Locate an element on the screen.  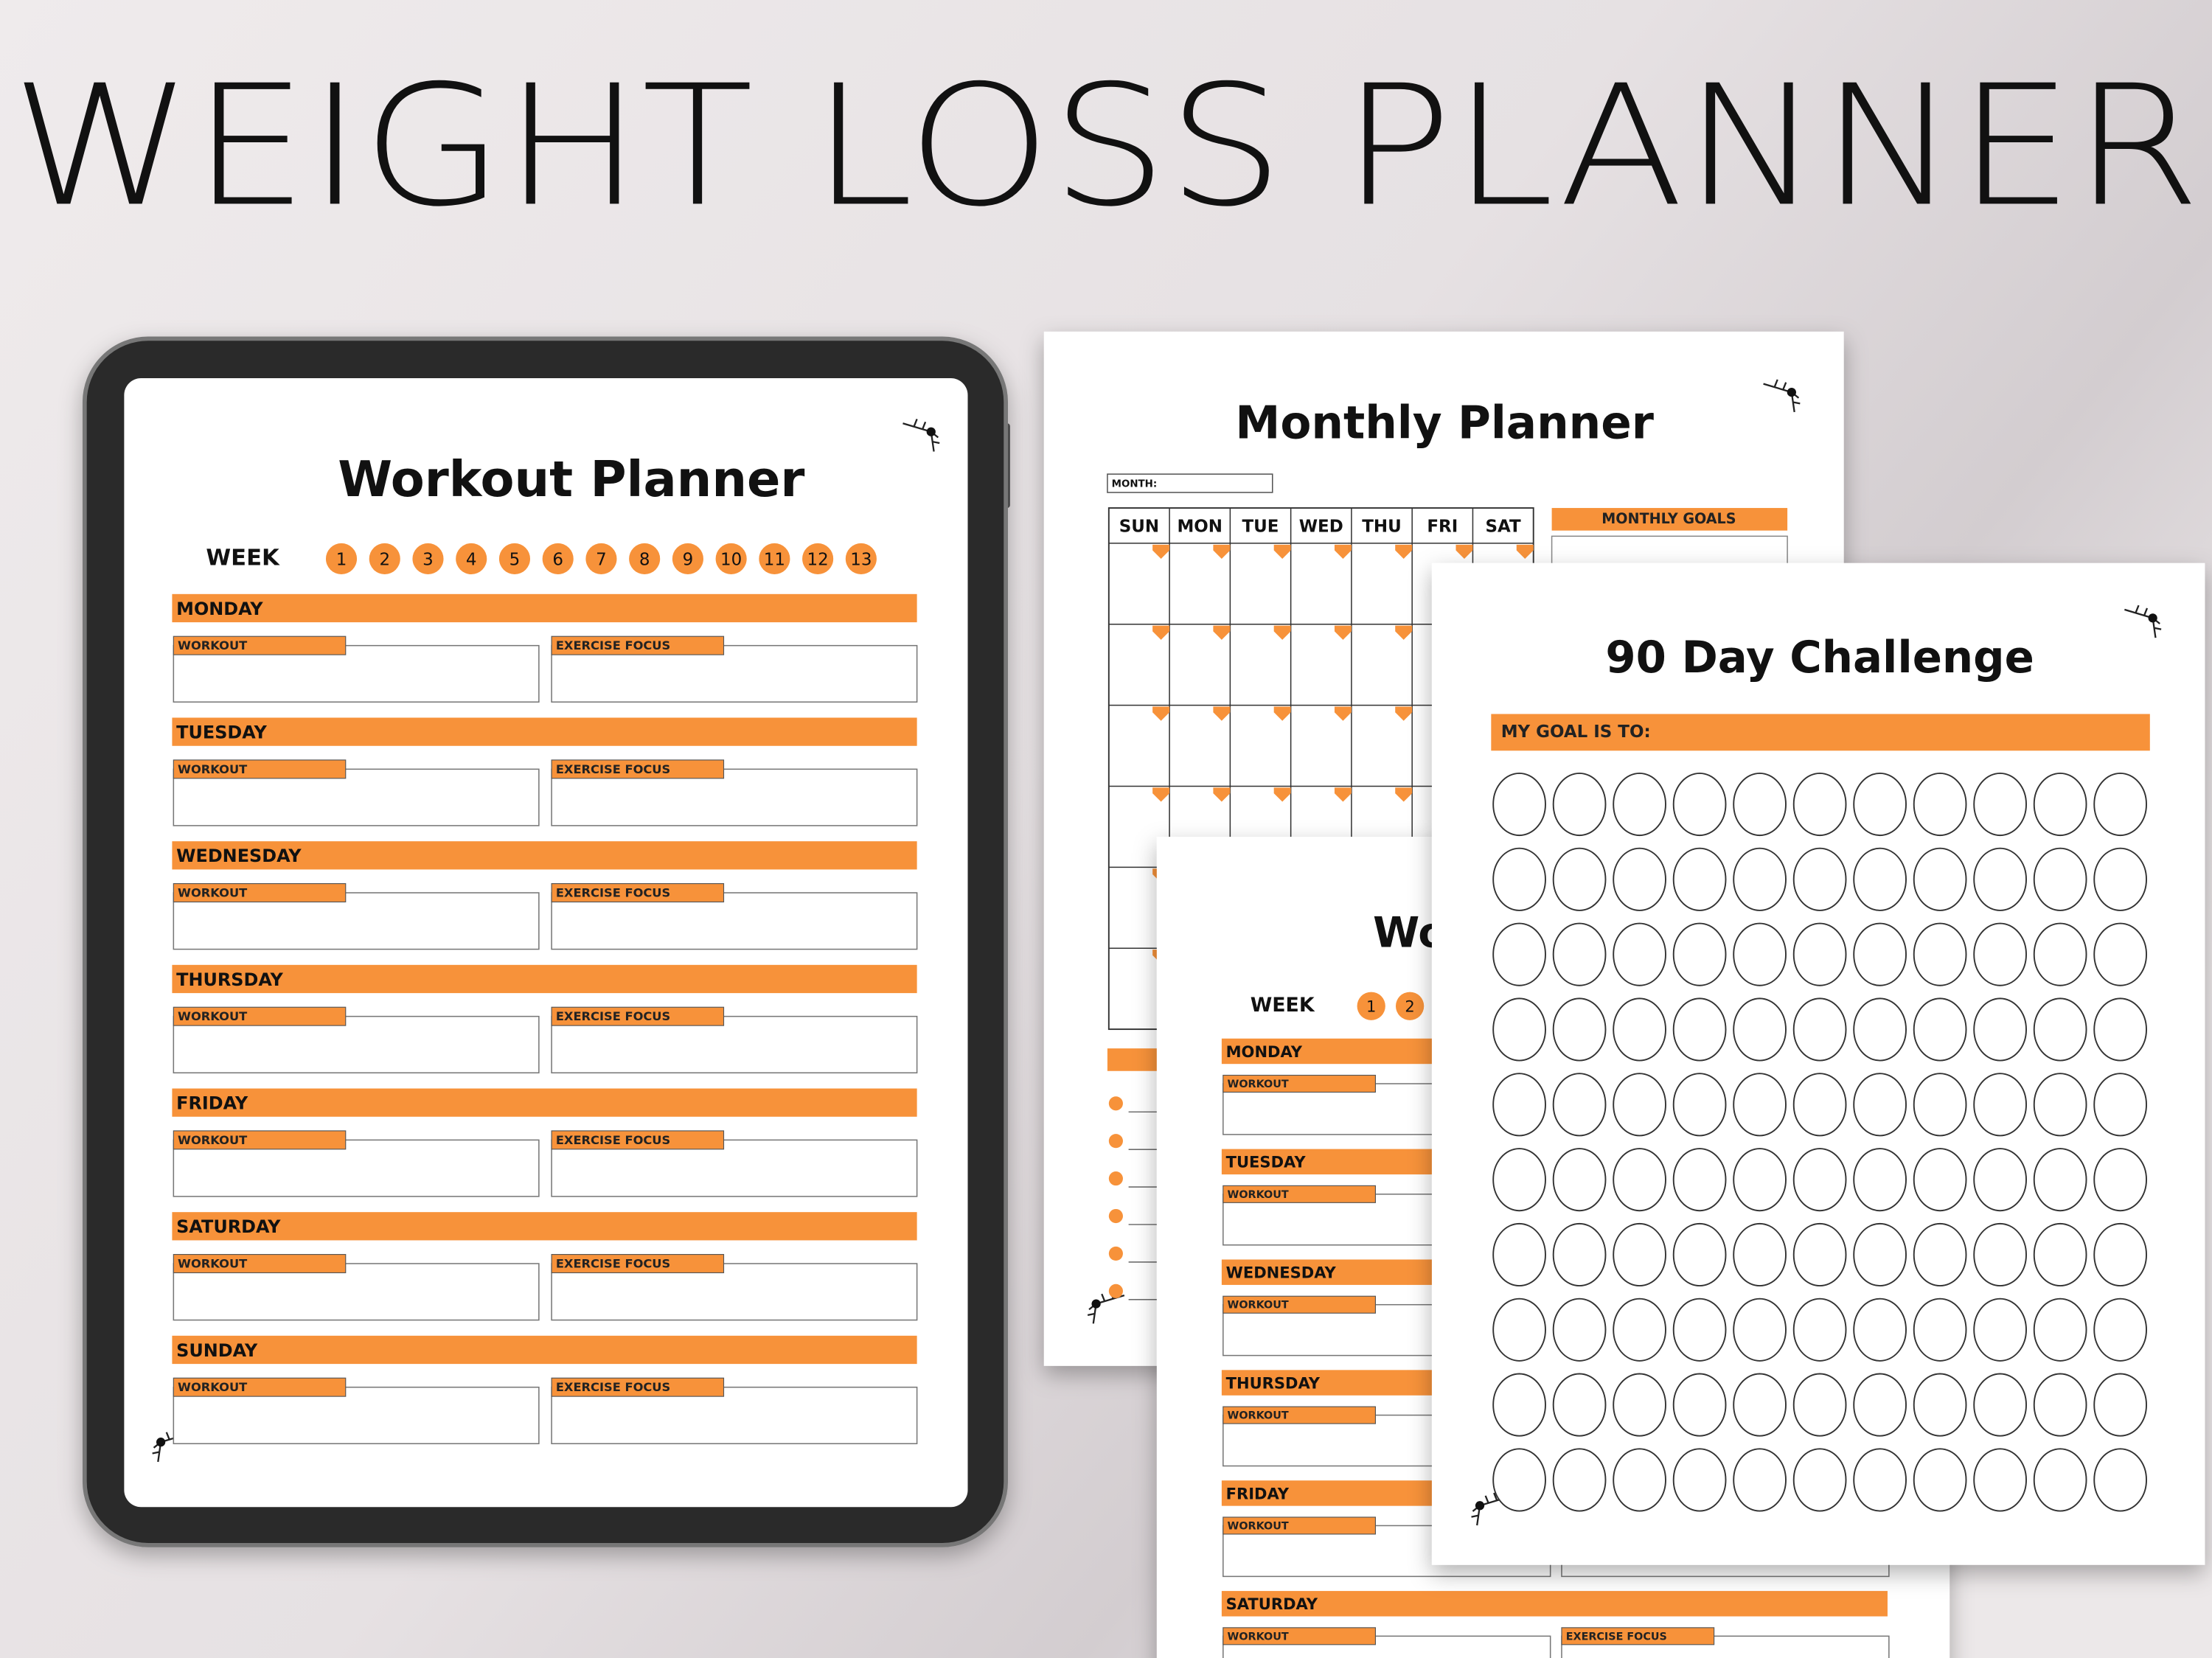
week-number: 11 is located at coordinates (774, 559).